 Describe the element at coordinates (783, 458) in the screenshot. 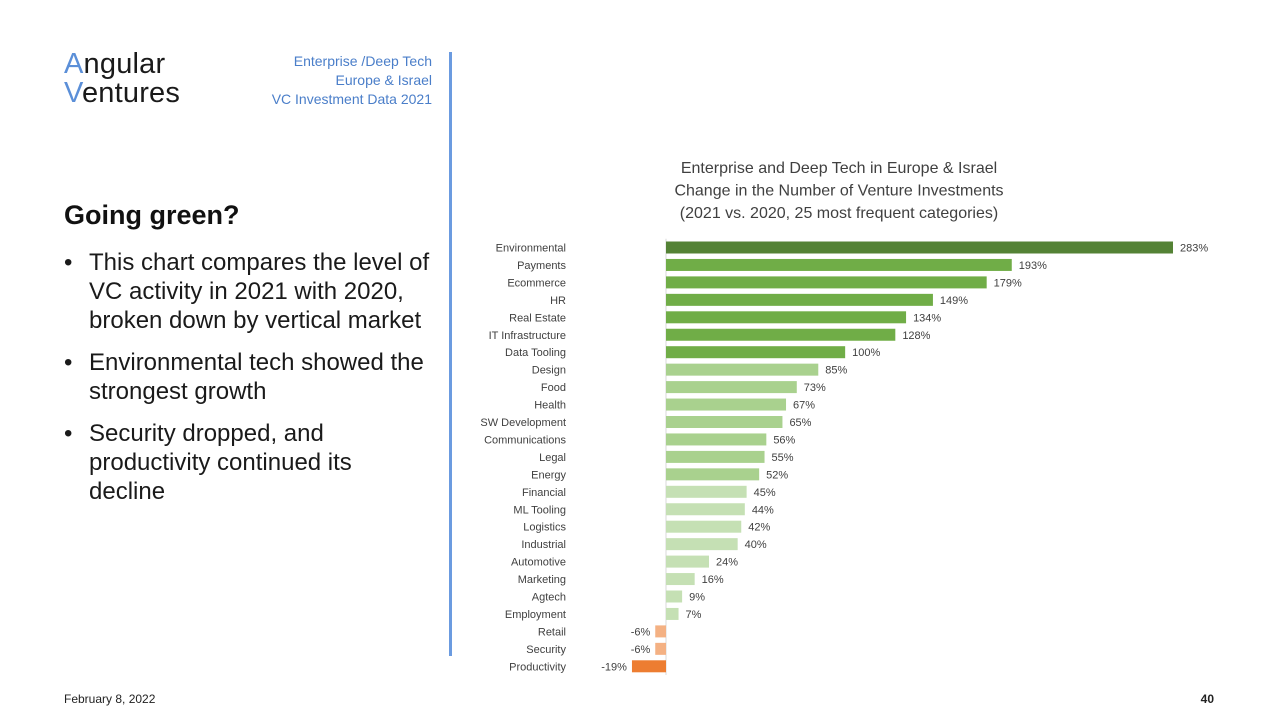

I see `value-label: 55%` at that location.